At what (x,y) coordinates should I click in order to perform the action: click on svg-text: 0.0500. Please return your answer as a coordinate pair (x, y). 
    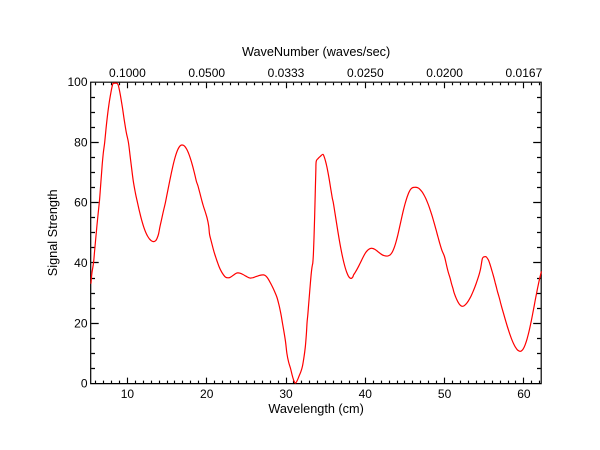
    Looking at the image, I should click on (206, 73).